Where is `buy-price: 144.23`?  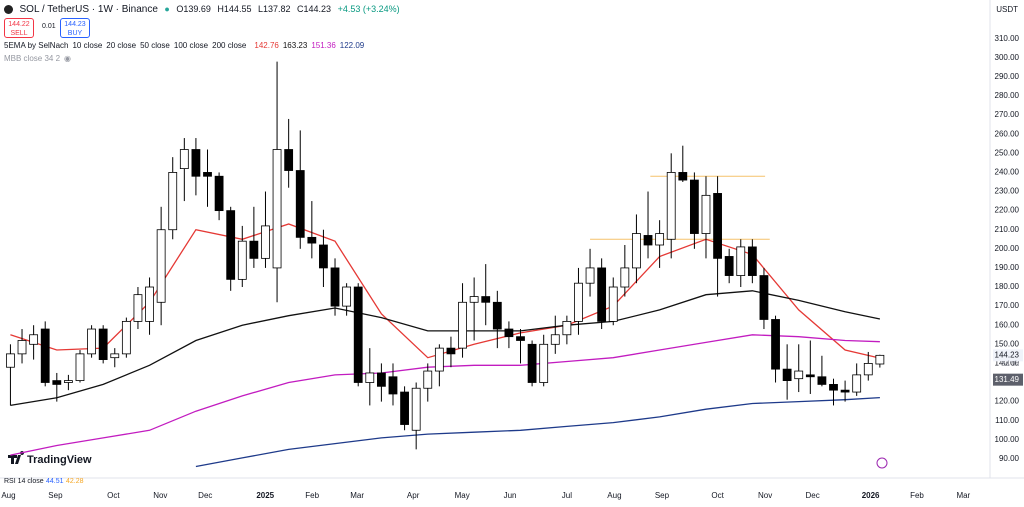
buy-price: 144.23 is located at coordinates (75, 24).